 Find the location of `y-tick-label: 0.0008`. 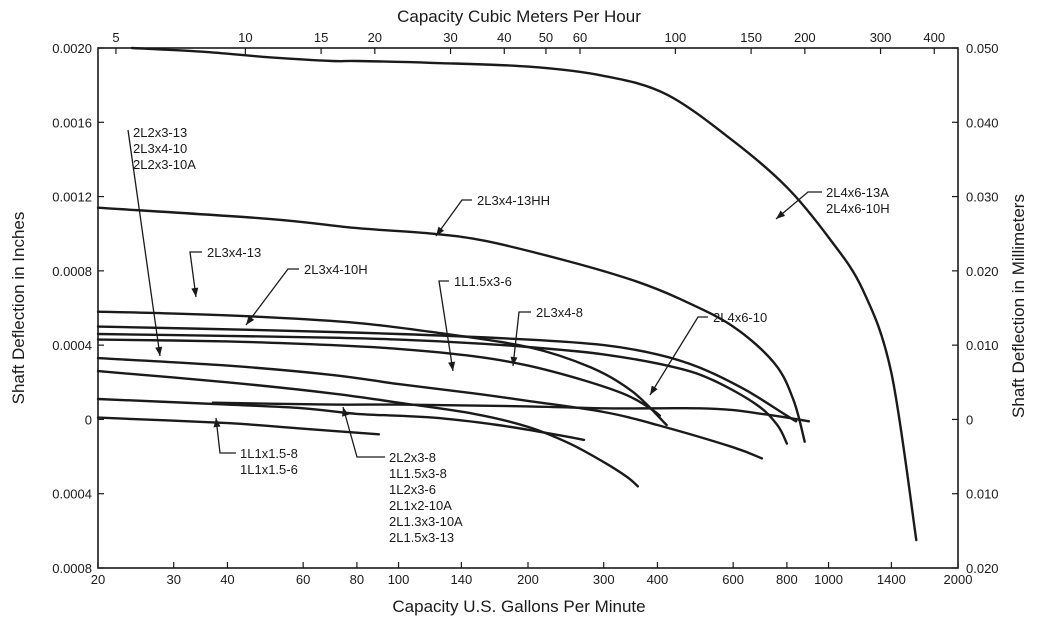

y-tick-label: 0.0008 is located at coordinates (72, 271).